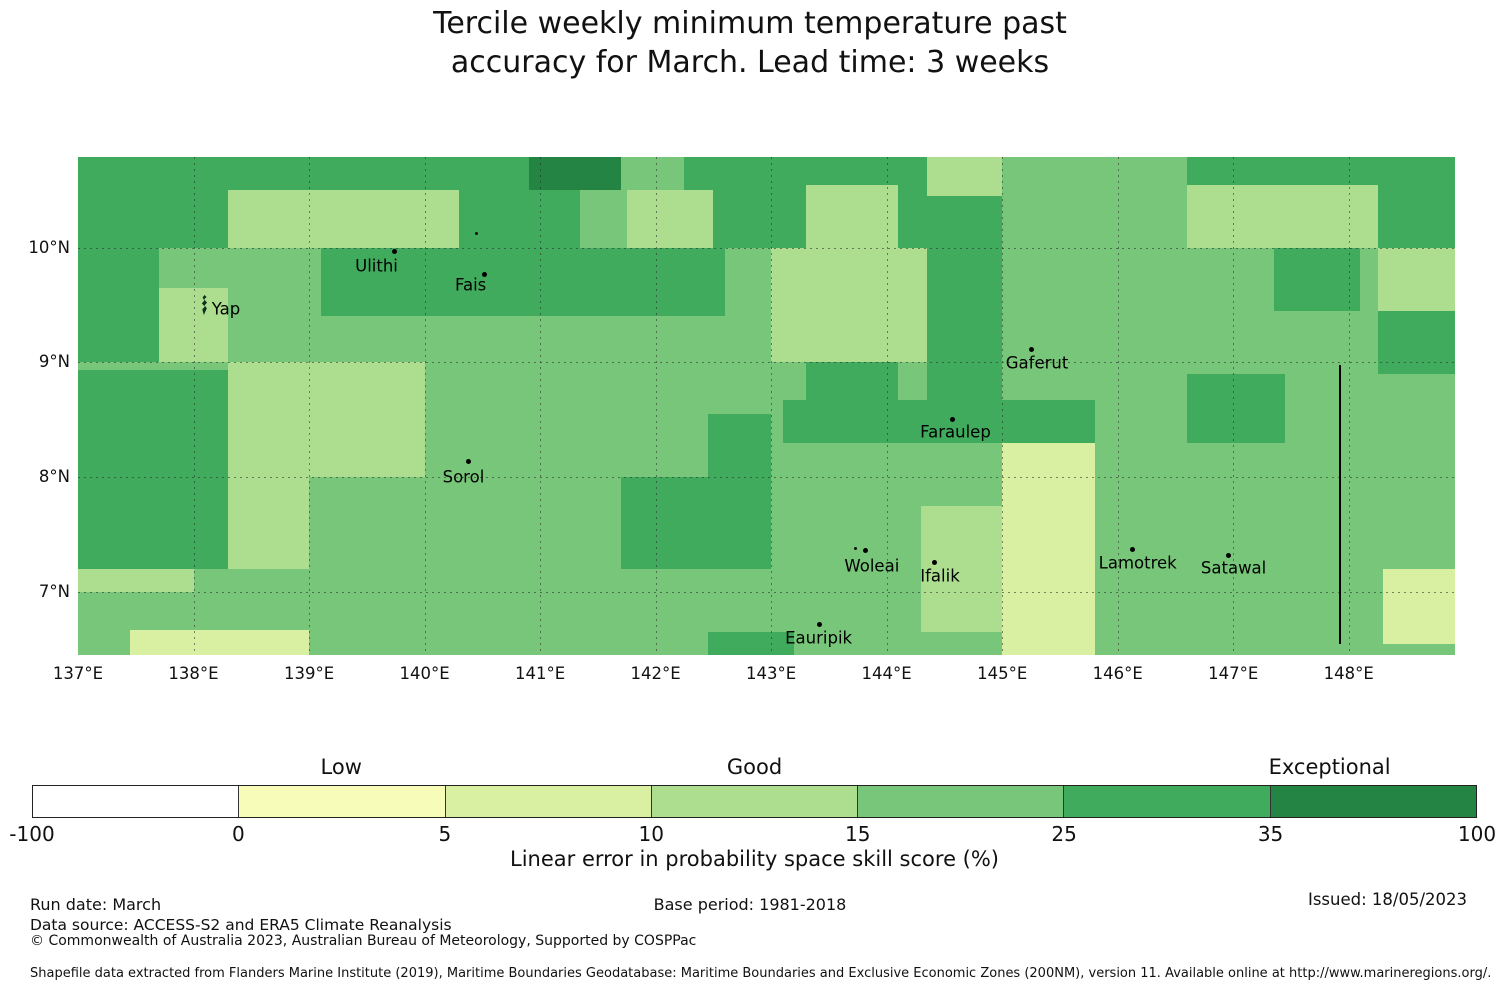 The image size is (1500, 990). I want to click on colorbar-tick-labels: -100 0 5 10 15 25 35 100, so click(752, 834).